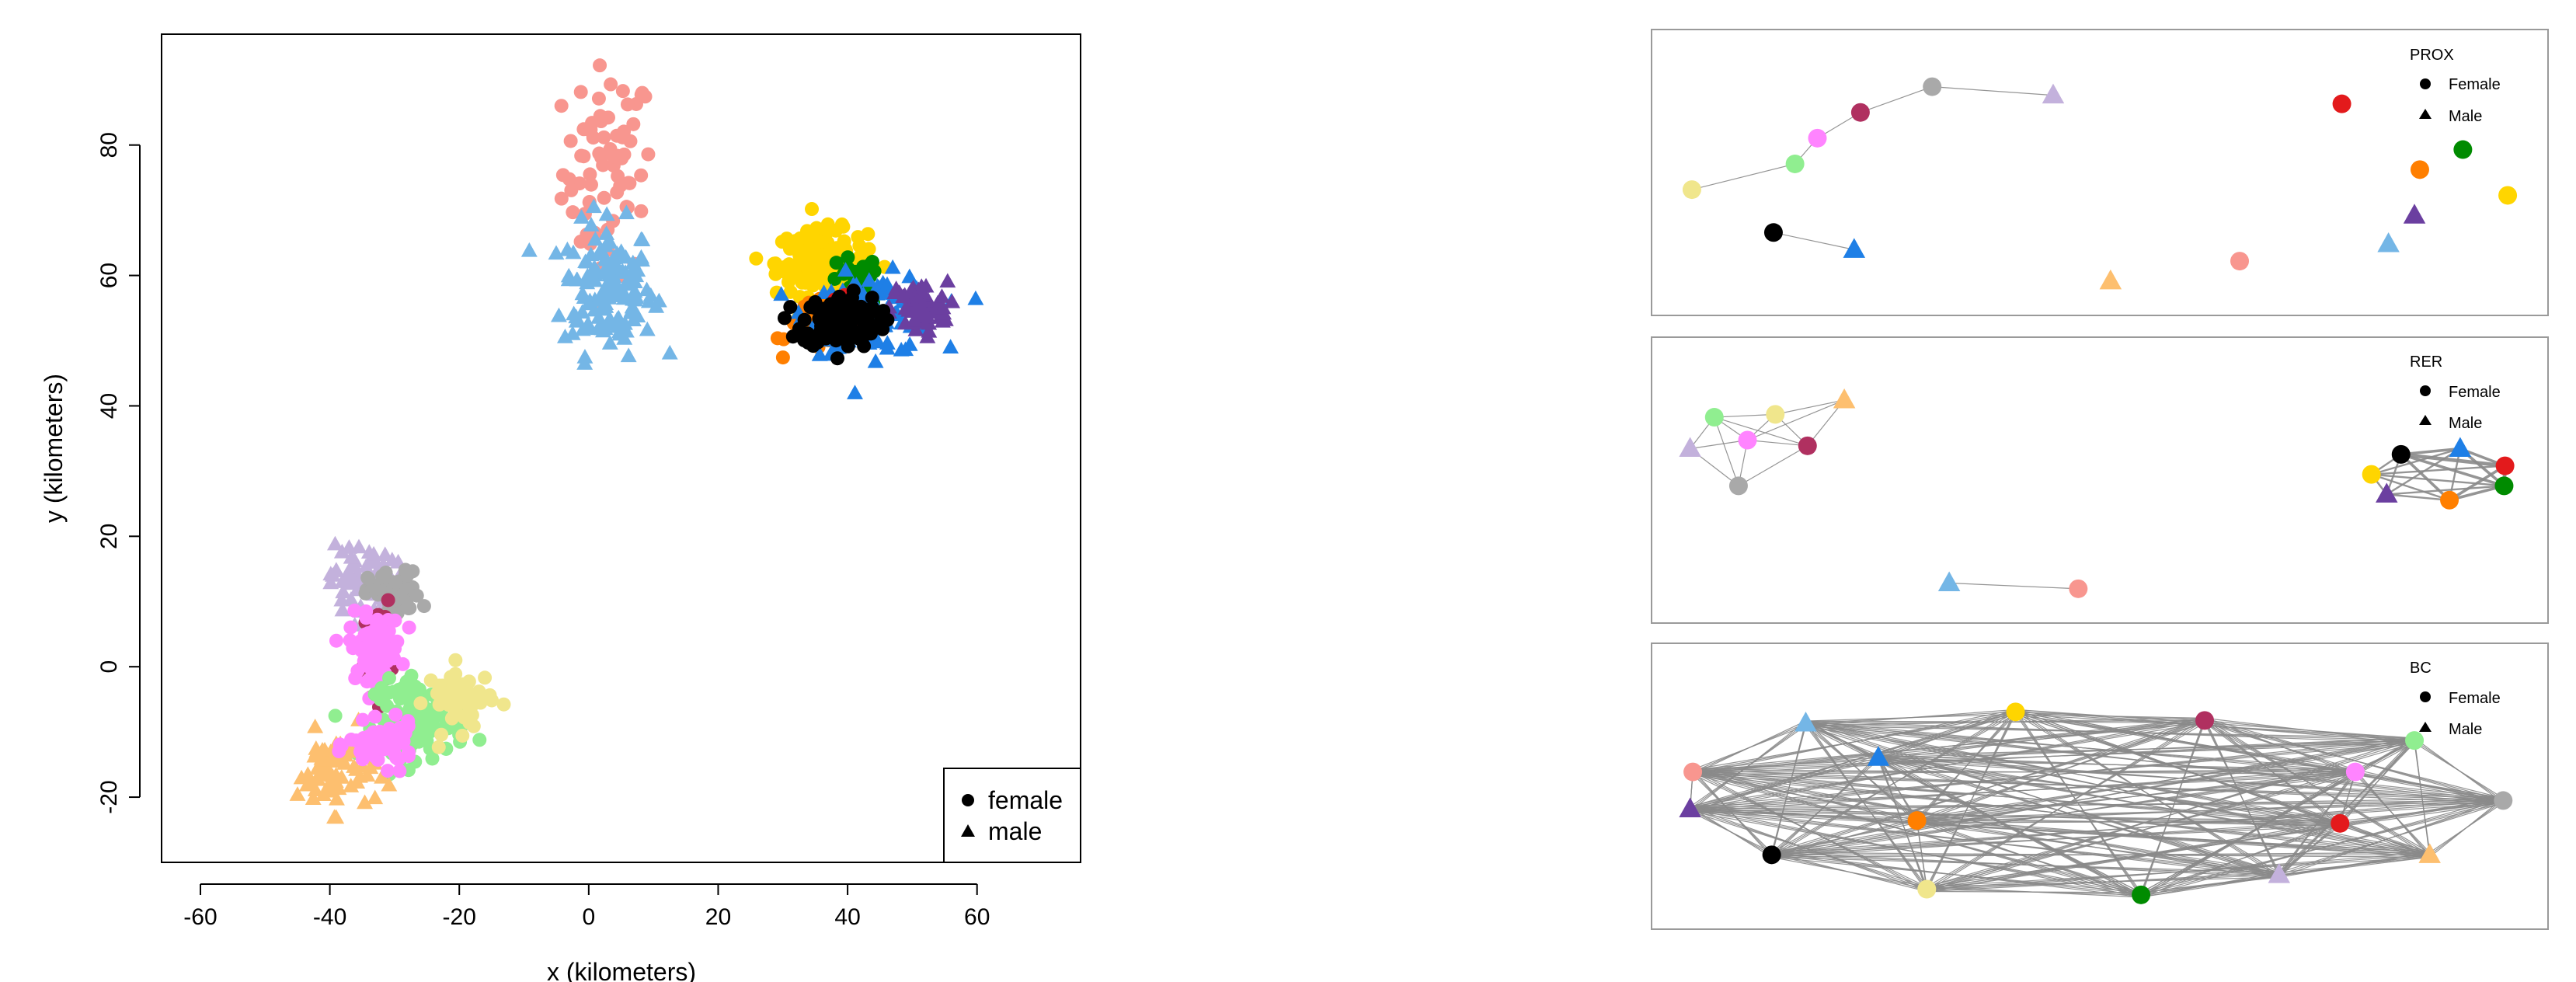  What do you see at coordinates (109, 536) in the screenshot?
I see `y-tick-label: 20` at bounding box center [109, 536].